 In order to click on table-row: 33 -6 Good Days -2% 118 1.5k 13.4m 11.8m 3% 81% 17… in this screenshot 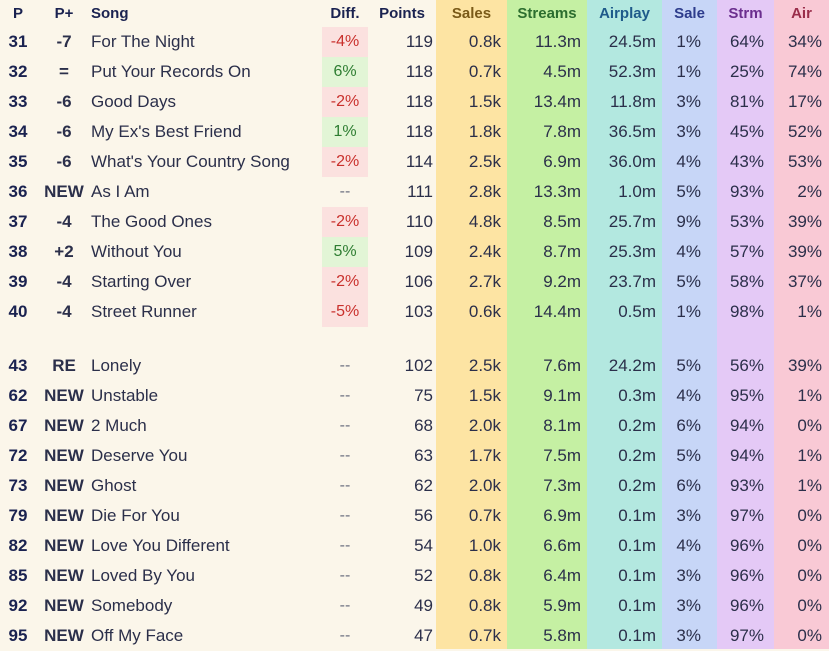, I will do `click(414, 102)`.